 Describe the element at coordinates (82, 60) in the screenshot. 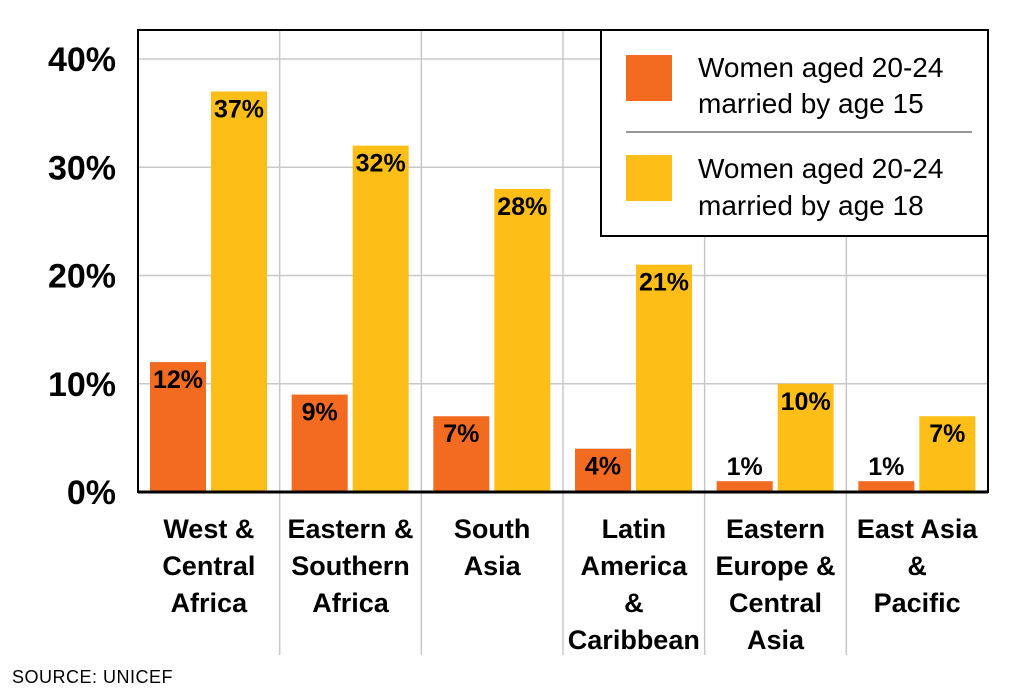

I see `y-tick-label: 40%` at that location.